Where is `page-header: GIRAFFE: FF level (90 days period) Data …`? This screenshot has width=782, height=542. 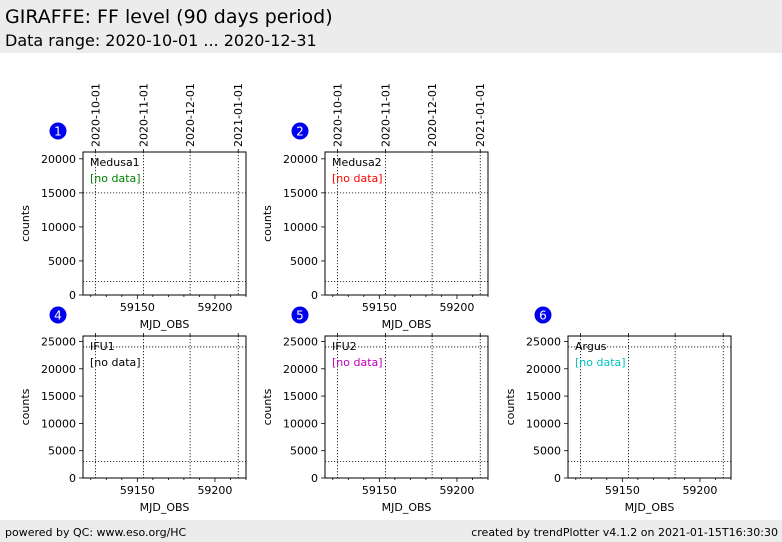 page-header: GIRAFFE: FF level (90 days period) Data … is located at coordinates (391, 26).